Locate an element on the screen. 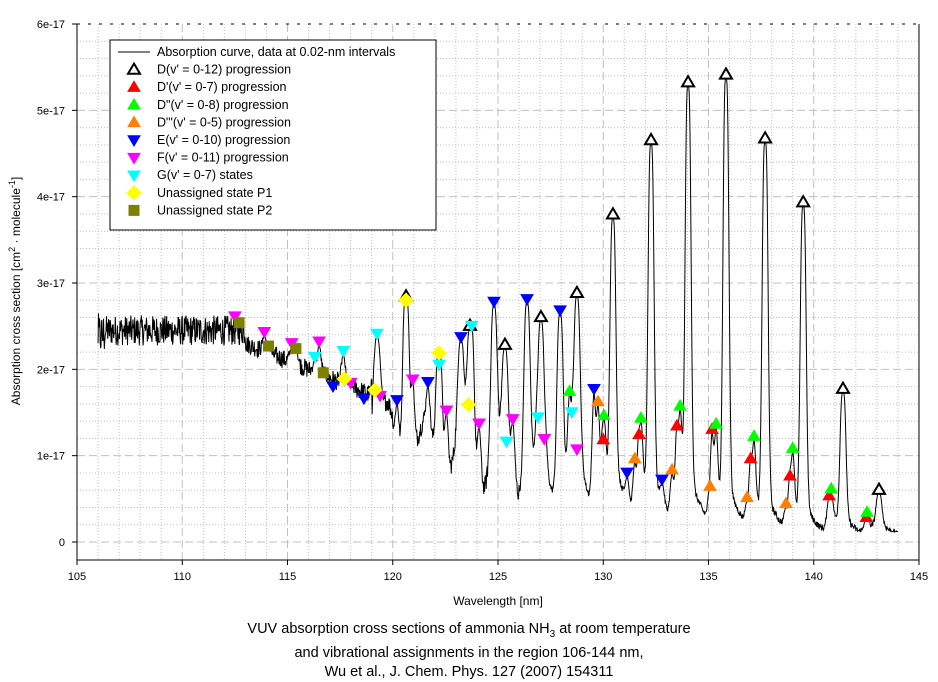  legend-label: D"'(v' = 0-5) progression is located at coordinates (224, 122).